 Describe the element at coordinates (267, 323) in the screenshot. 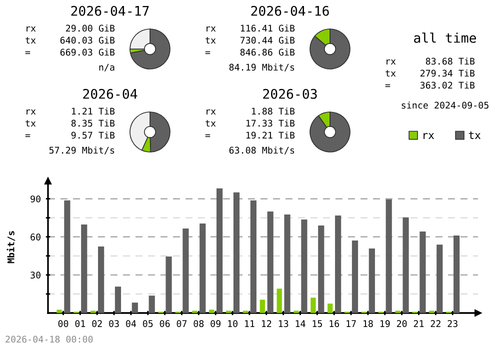

I see `x-tick-label: 12` at that location.